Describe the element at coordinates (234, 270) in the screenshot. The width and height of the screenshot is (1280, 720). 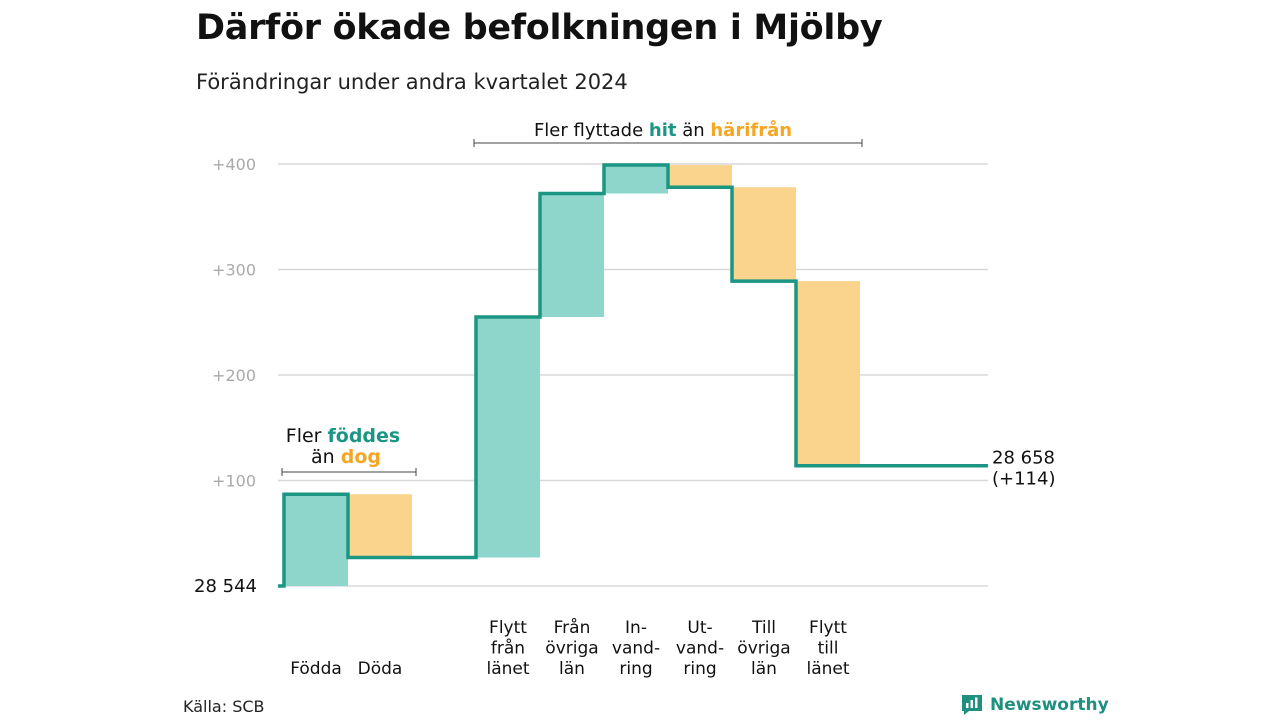
I see `y-tick-label: +300` at that location.